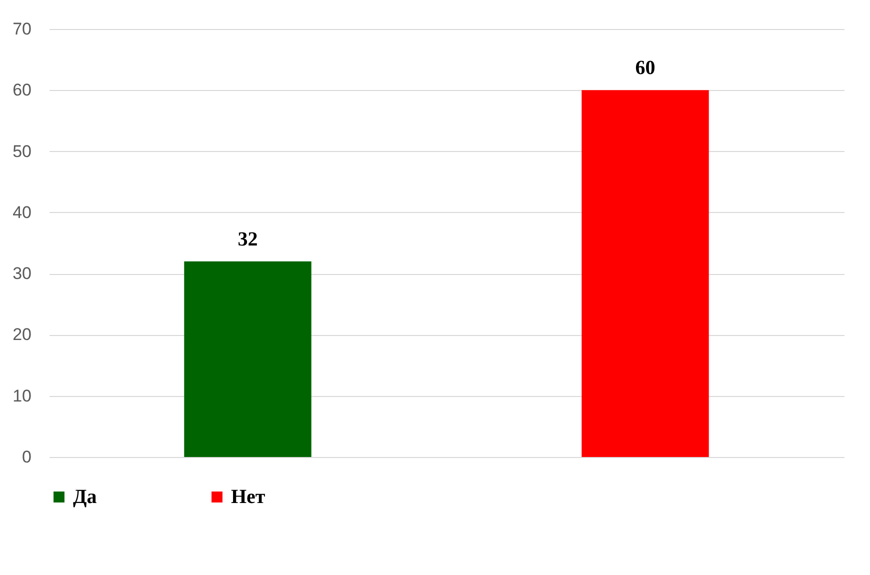 This screenshot has width=870, height=575. Describe the element at coordinates (22, 212) in the screenshot. I see `y-tick-label: 40` at that location.